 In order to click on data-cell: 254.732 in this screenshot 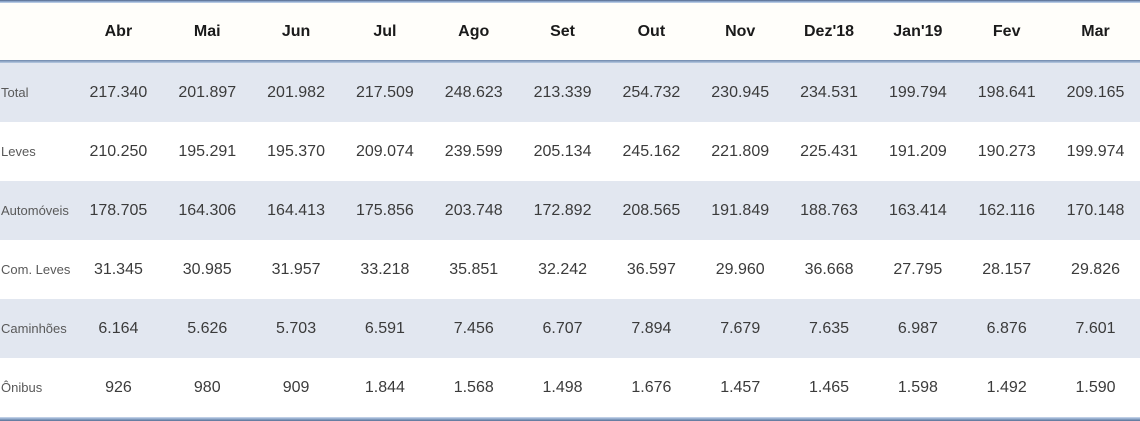, I will do `click(651, 92)`.